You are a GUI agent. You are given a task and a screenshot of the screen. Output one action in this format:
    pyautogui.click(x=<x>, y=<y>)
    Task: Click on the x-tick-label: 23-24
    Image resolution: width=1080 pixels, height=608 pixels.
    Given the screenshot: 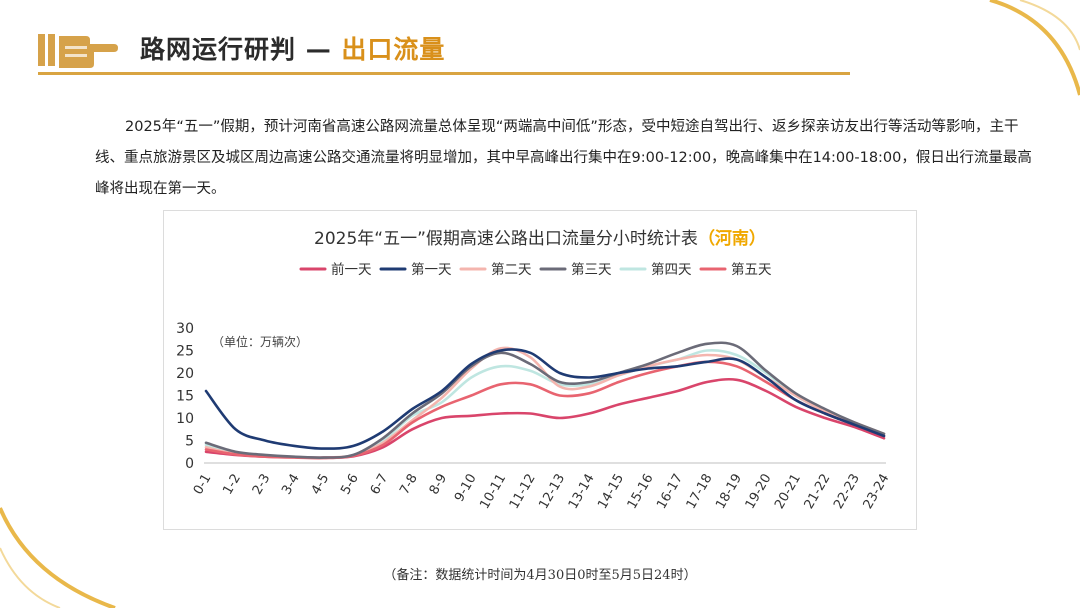 What is the action you would take?
    pyautogui.click(x=877, y=492)
    